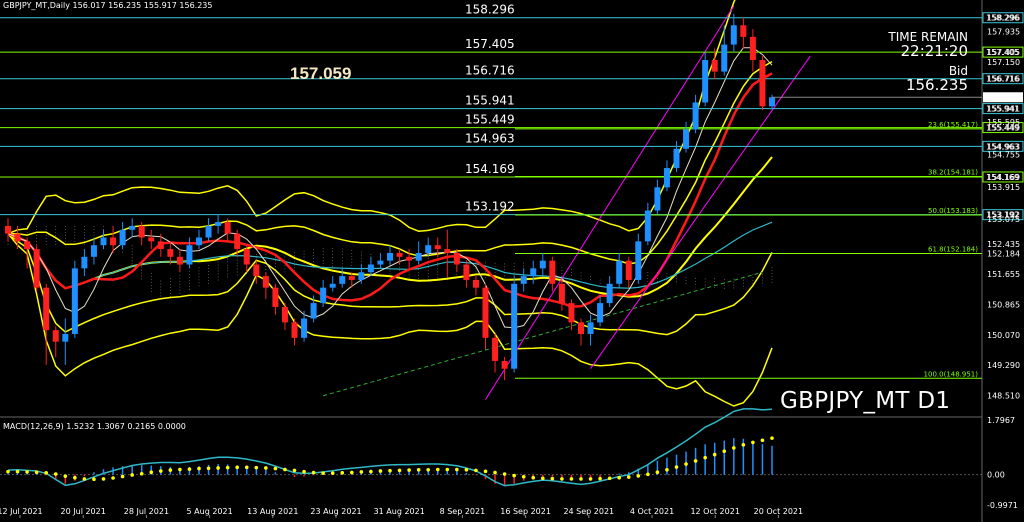  Describe the element at coordinates (1002, 109) in the screenshot. I see `level-tag-text: 155.941` at that location.